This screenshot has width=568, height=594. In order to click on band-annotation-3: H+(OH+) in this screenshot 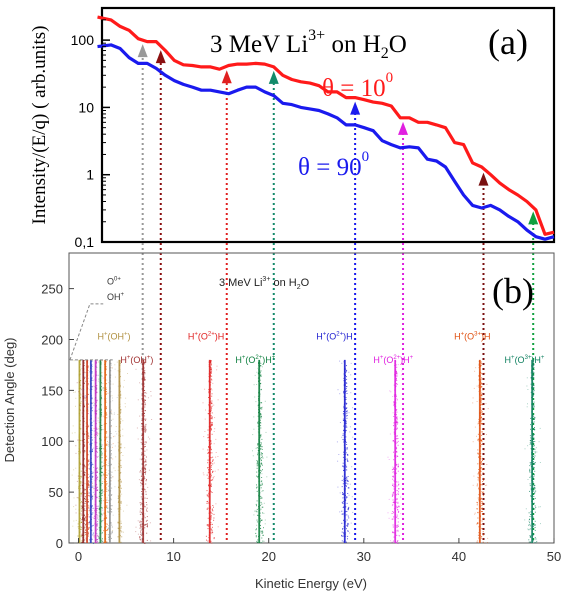, I will do `click(136, 360)`.